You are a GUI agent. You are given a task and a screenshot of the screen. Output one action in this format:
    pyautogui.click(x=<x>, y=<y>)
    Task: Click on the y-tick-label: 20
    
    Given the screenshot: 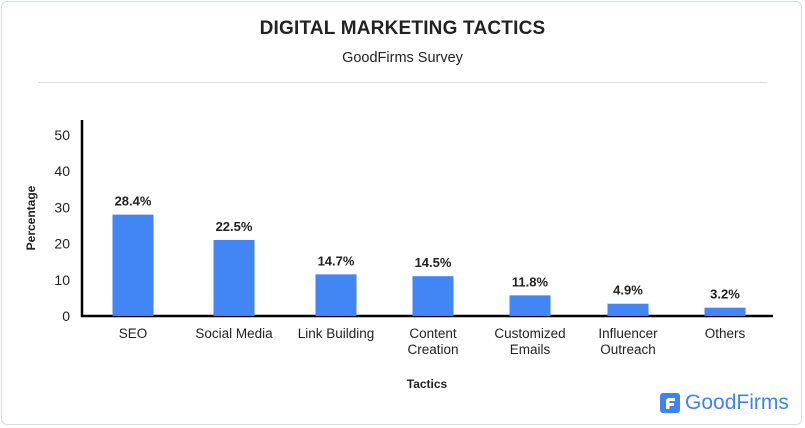 What is the action you would take?
    pyautogui.click(x=62, y=244)
    